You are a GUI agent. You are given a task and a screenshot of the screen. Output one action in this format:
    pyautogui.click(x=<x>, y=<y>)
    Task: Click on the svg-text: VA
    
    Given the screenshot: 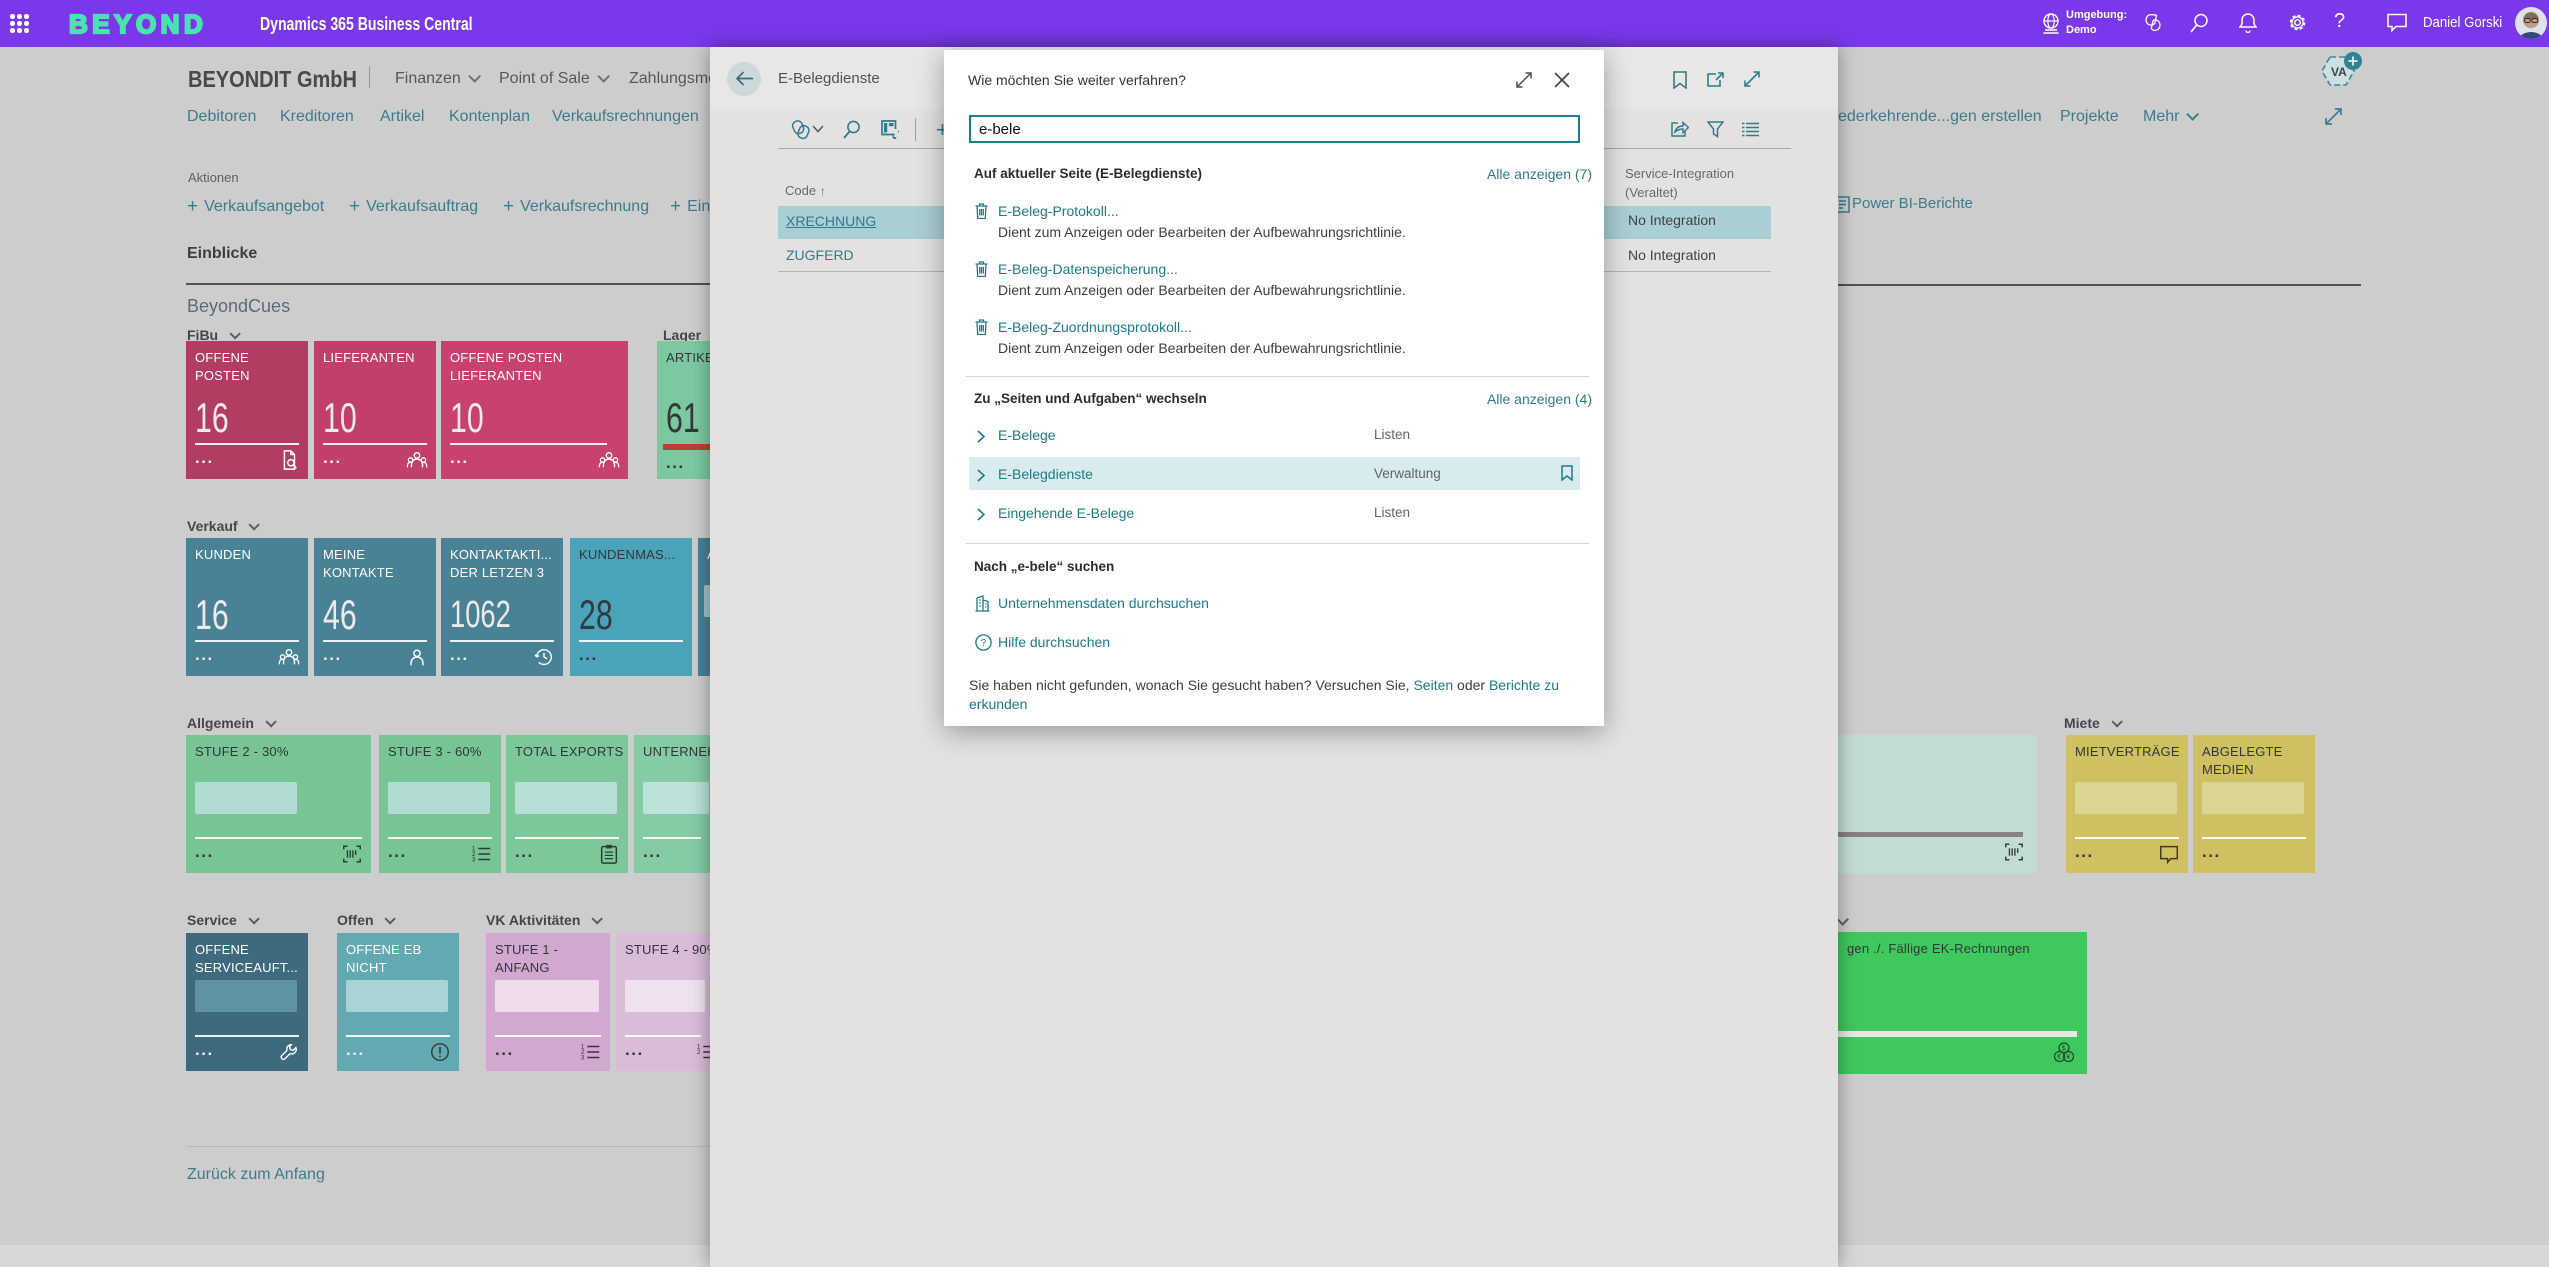 What is the action you would take?
    pyautogui.click(x=2339, y=72)
    